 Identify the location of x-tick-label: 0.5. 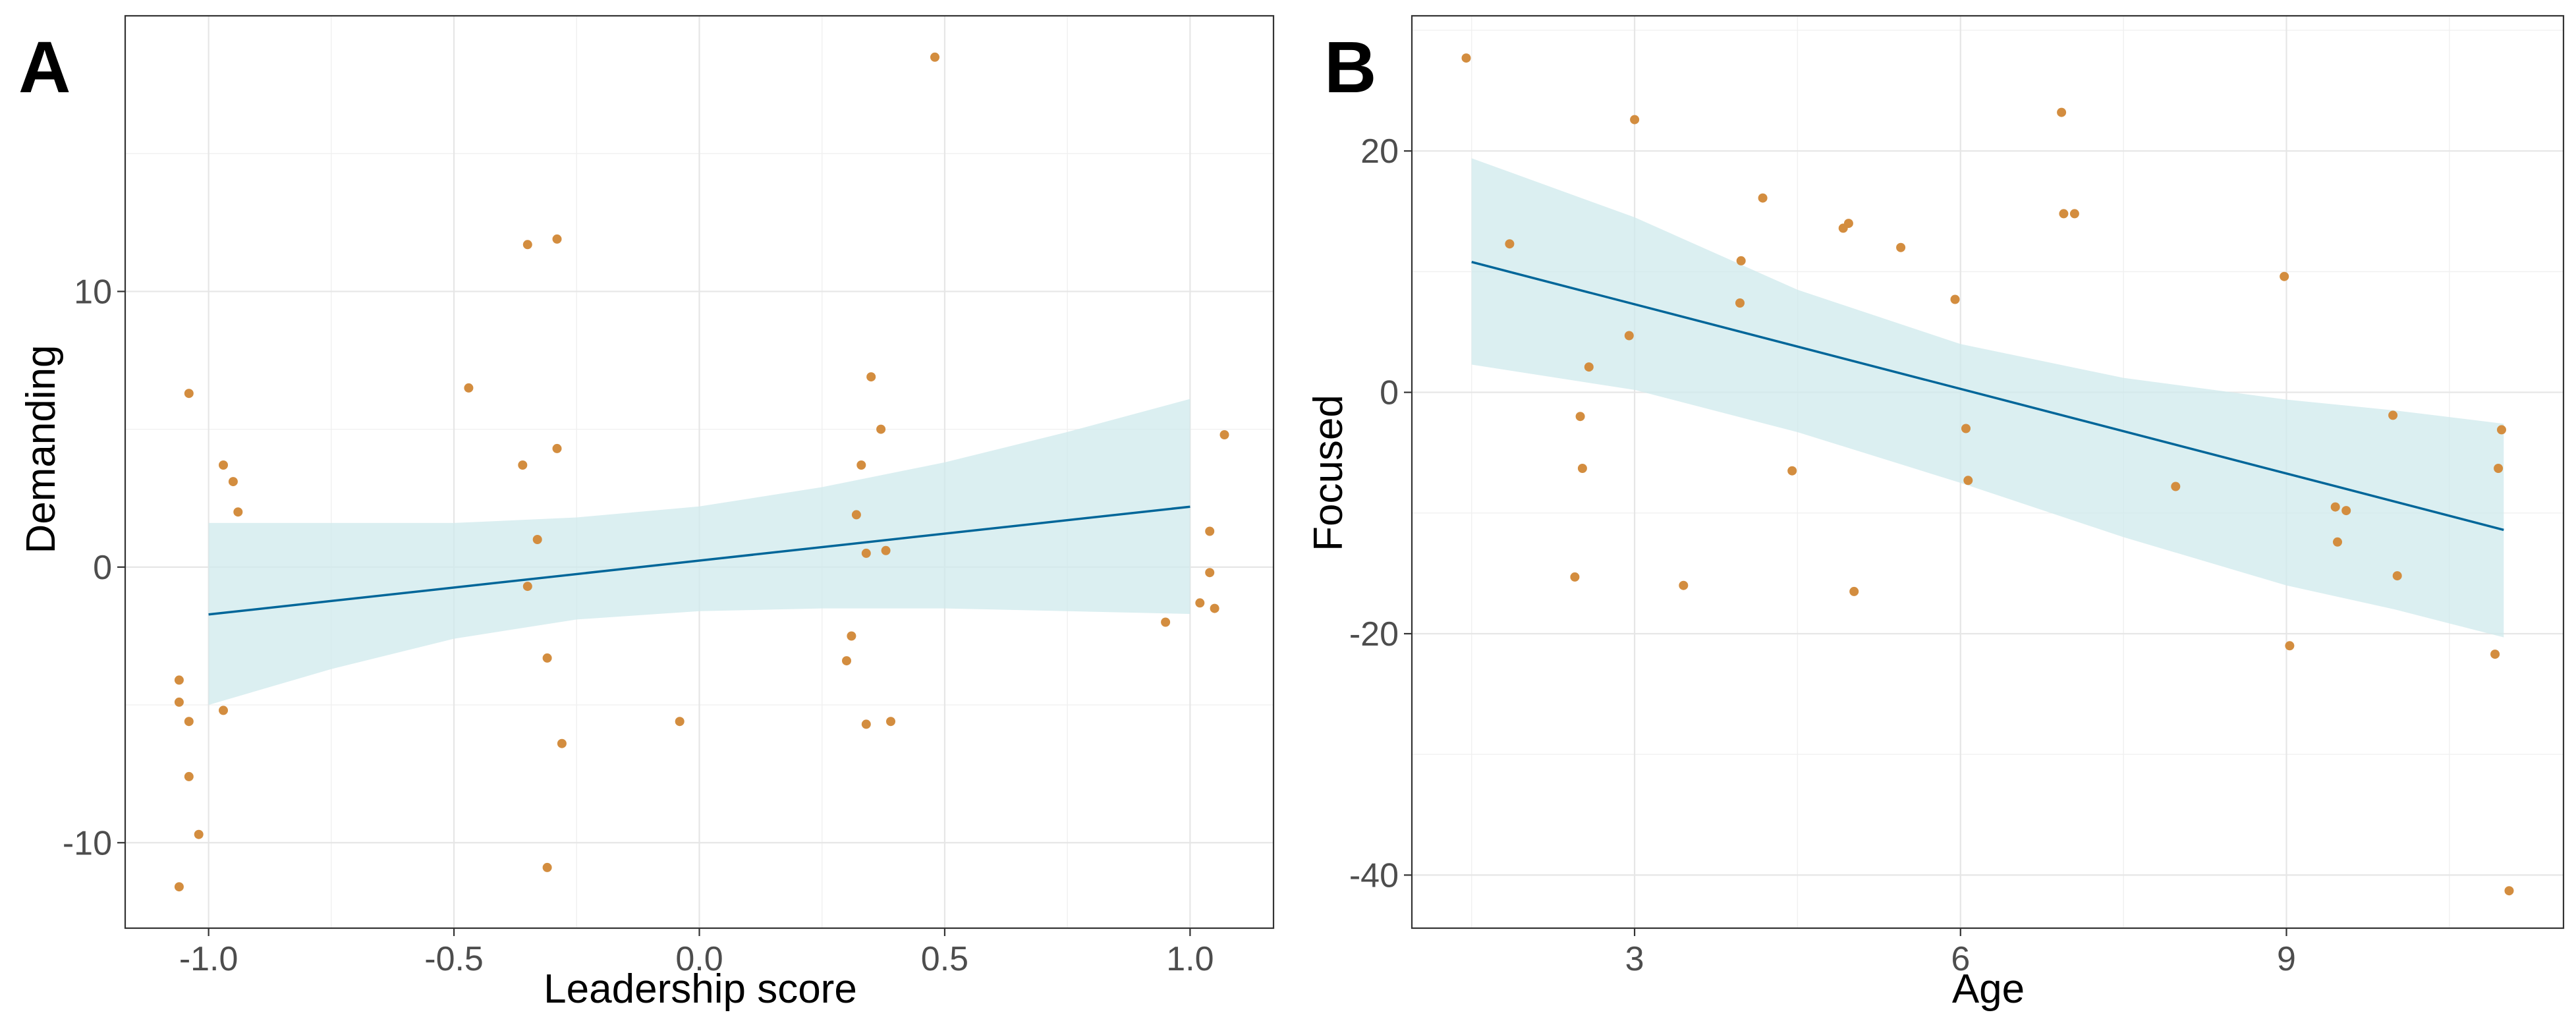
(944, 959).